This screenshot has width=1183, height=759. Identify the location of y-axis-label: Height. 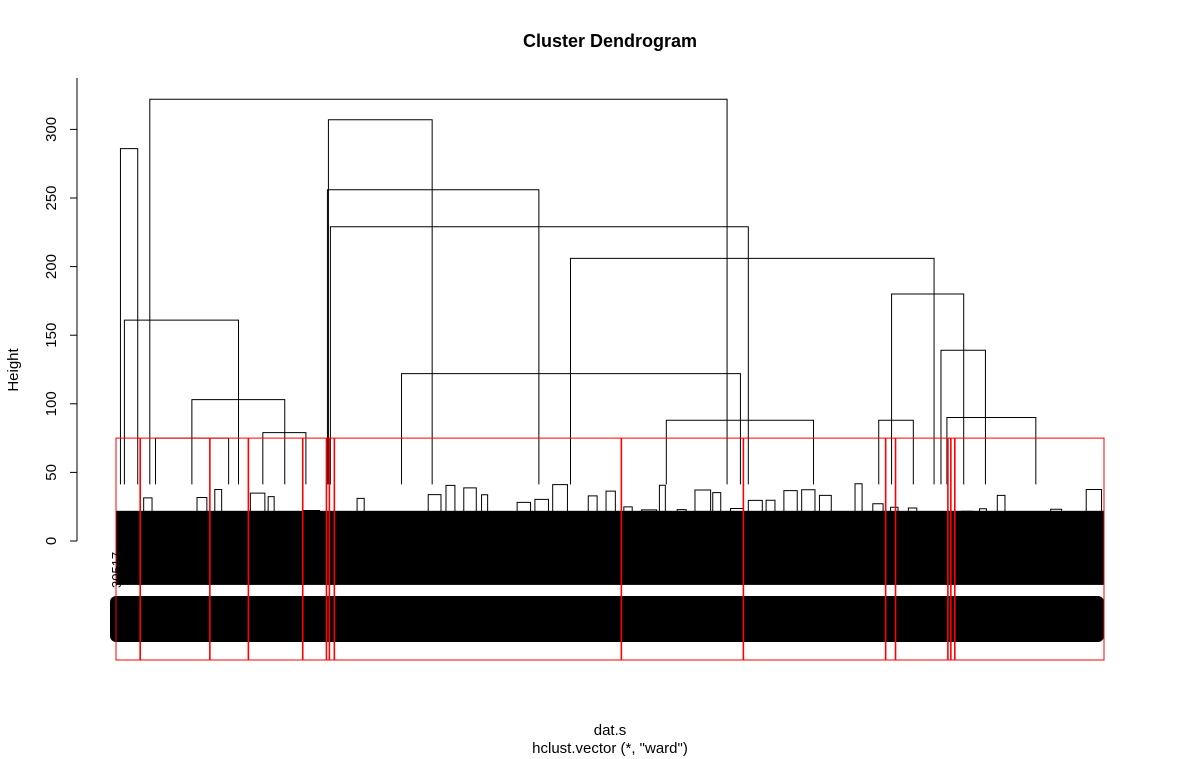
(13, 369).